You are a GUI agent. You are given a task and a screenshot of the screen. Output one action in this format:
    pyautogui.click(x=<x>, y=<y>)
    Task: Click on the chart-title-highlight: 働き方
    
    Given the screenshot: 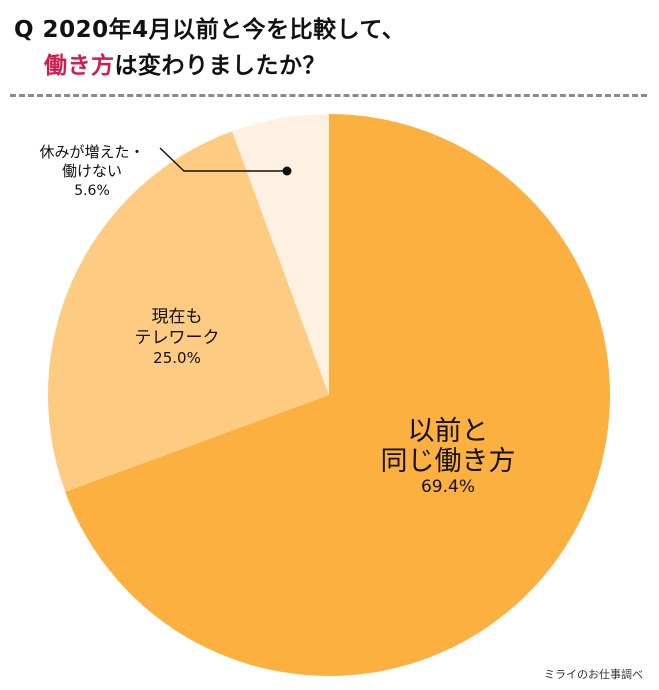 What is the action you would take?
    pyautogui.click(x=79, y=66)
    